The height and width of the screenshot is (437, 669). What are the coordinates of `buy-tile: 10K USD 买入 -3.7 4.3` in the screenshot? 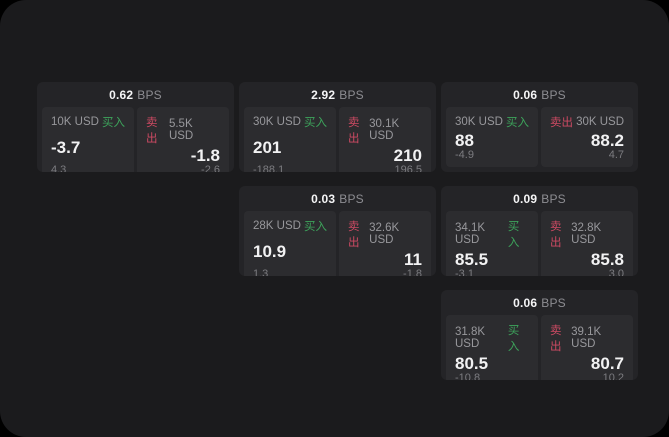 It's located at (88, 139).